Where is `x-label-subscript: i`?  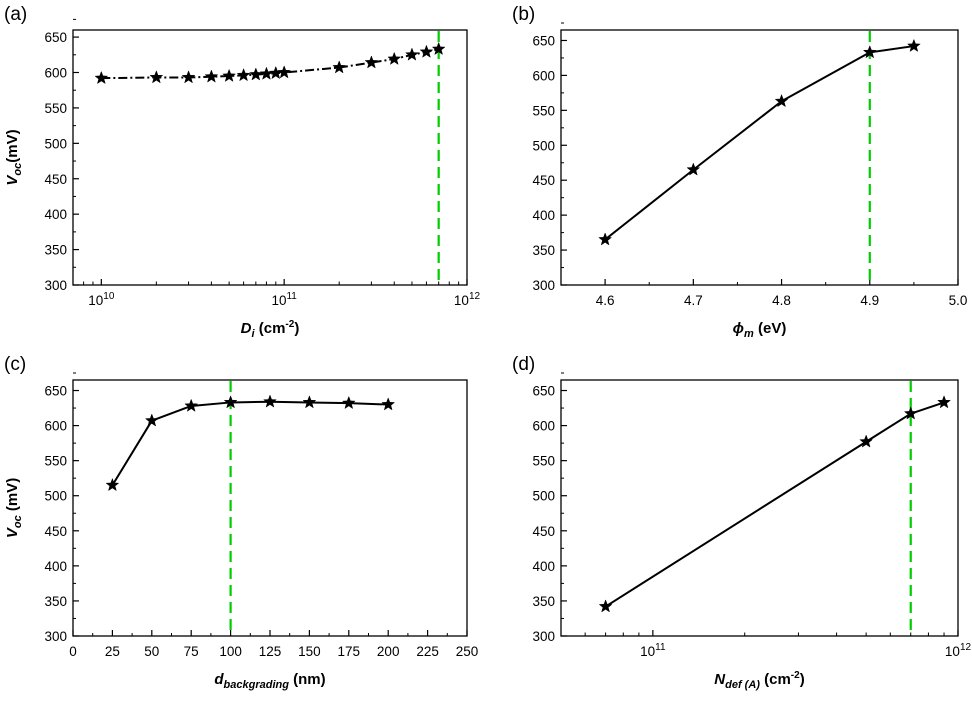
x-label-subscript: i is located at coordinates (254, 334).